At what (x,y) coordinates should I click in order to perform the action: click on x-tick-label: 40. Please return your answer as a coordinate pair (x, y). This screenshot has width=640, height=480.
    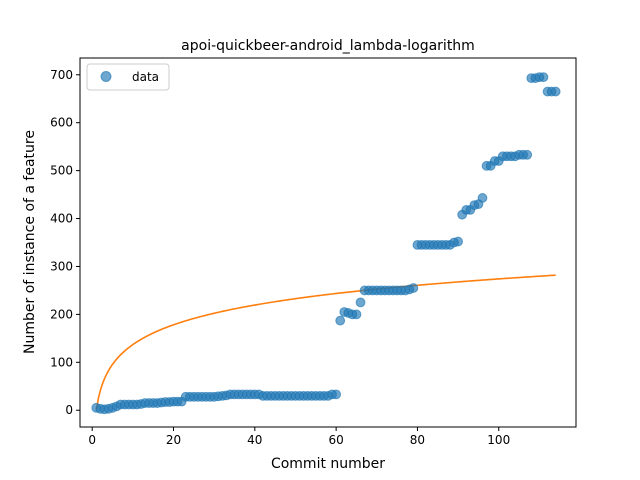
    Looking at the image, I should click on (254, 440).